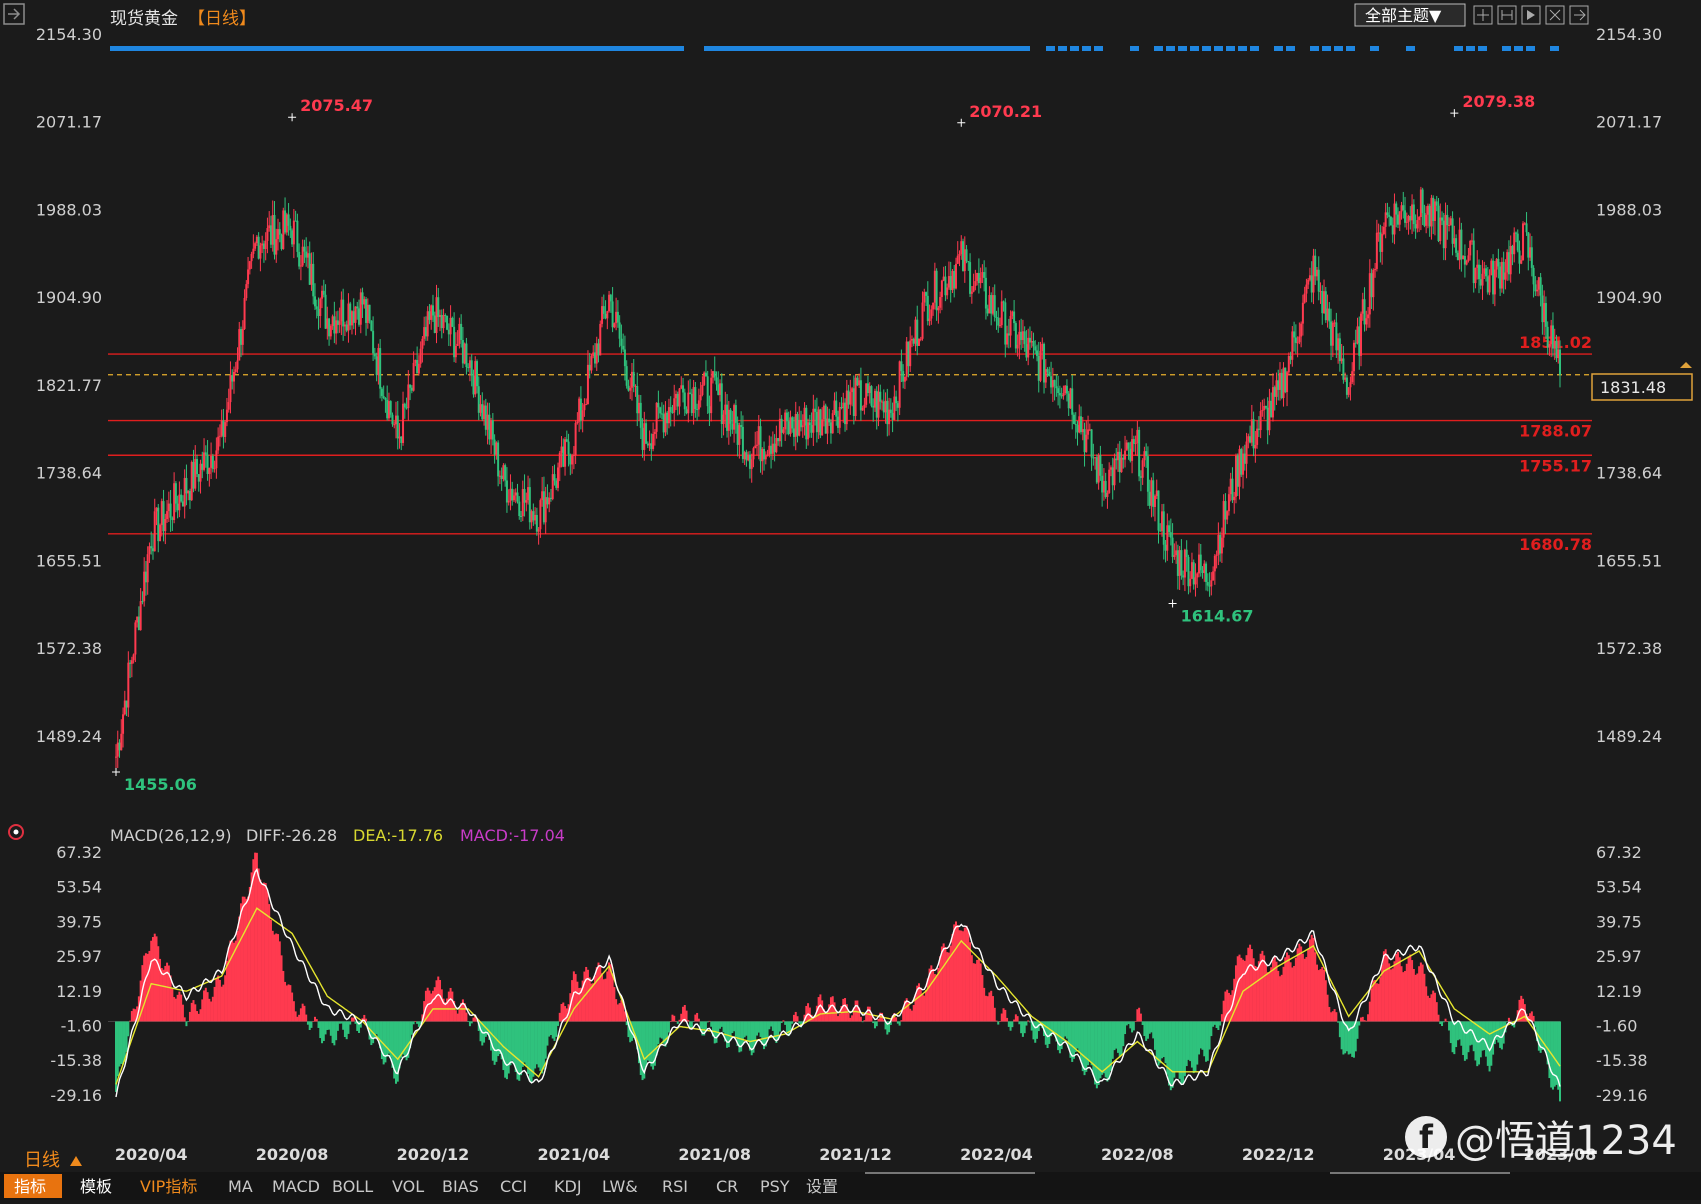  I want to click on tab-5: BOLL, so click(352, 1186).